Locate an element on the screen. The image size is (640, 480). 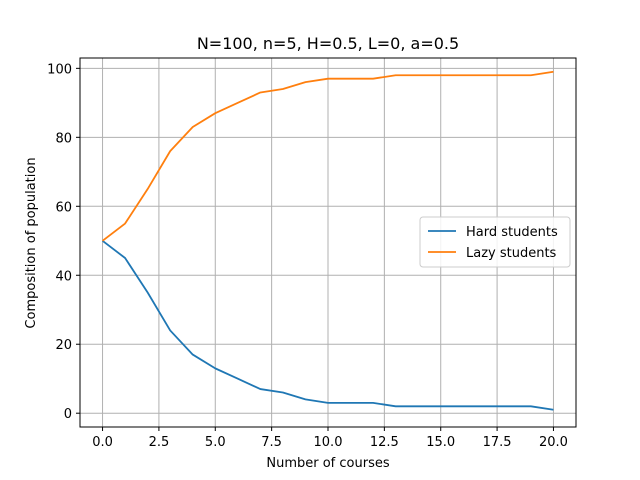
y-tick-label: 0 is located at coordinates (68, 414).